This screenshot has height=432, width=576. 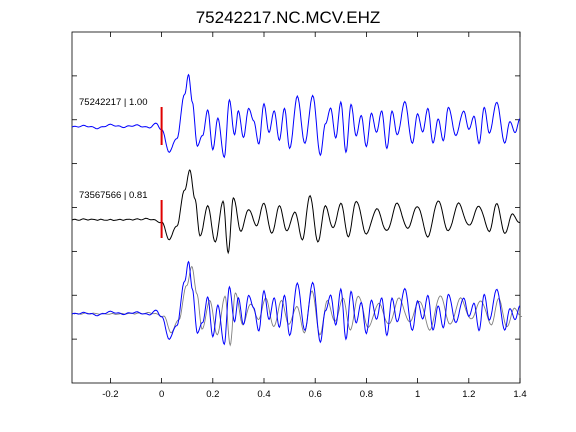 I want to click on x-tick-label: 0.4, so click(x=263, y=394).